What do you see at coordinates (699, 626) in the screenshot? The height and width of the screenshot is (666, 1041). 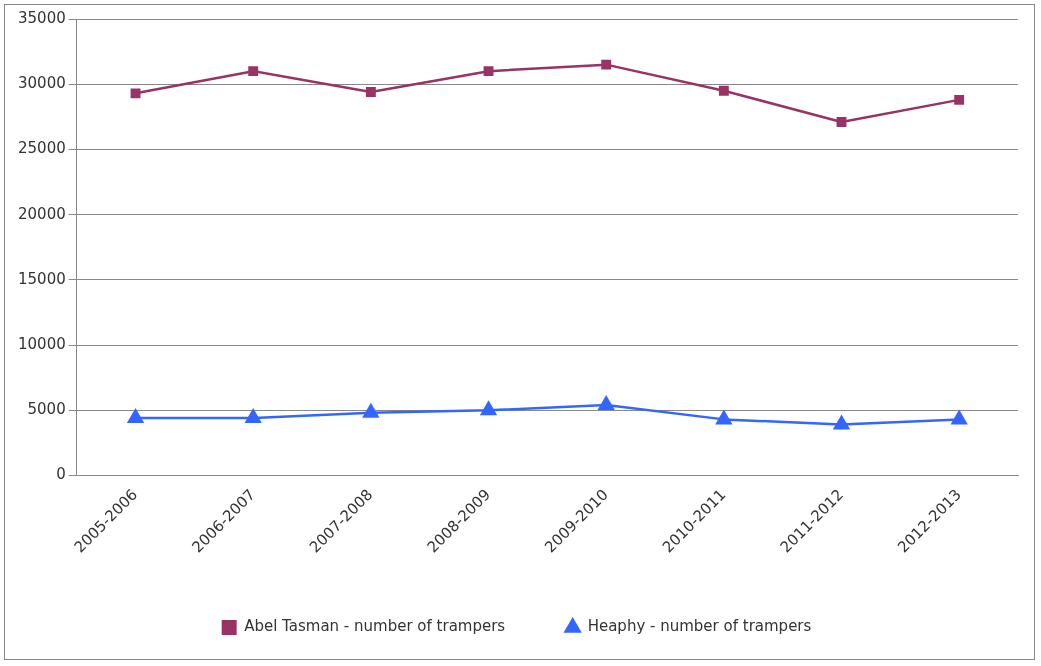 I see `legend-label: Heaphy - number of trampers` at bounding box center [699, 626].